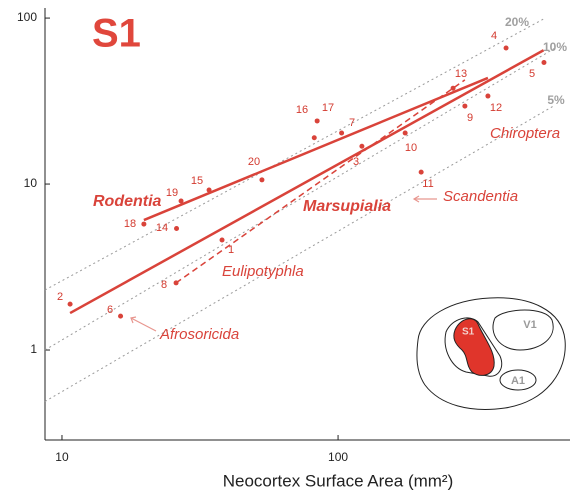 This screenshot has height=502, width=587. Describe the element at coordinates (480, 196) in the screenshot. I see `group-label: Scandentia` at that location.